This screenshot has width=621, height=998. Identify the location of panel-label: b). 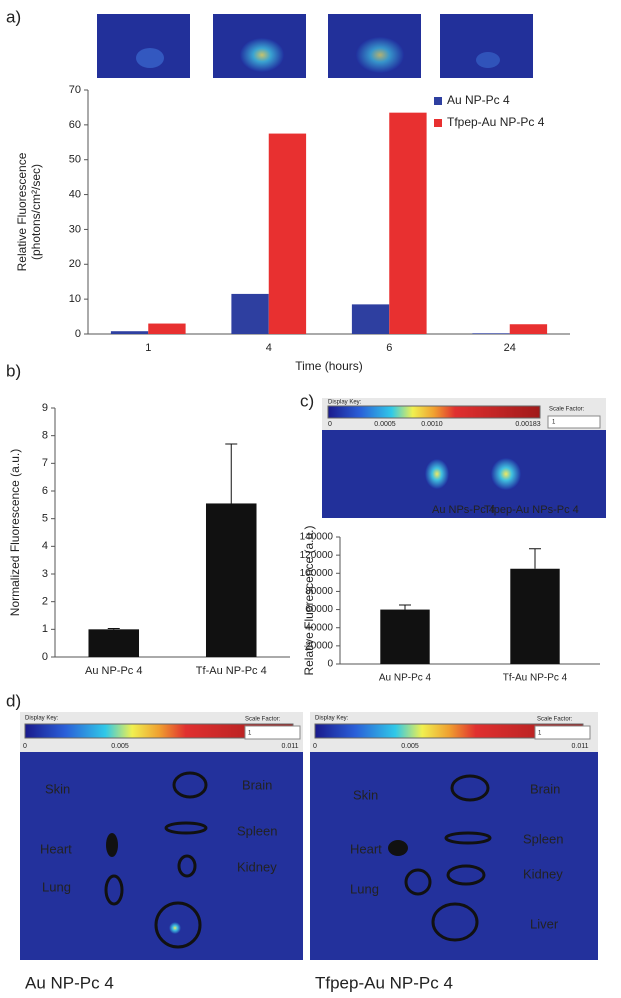
(13, 370).